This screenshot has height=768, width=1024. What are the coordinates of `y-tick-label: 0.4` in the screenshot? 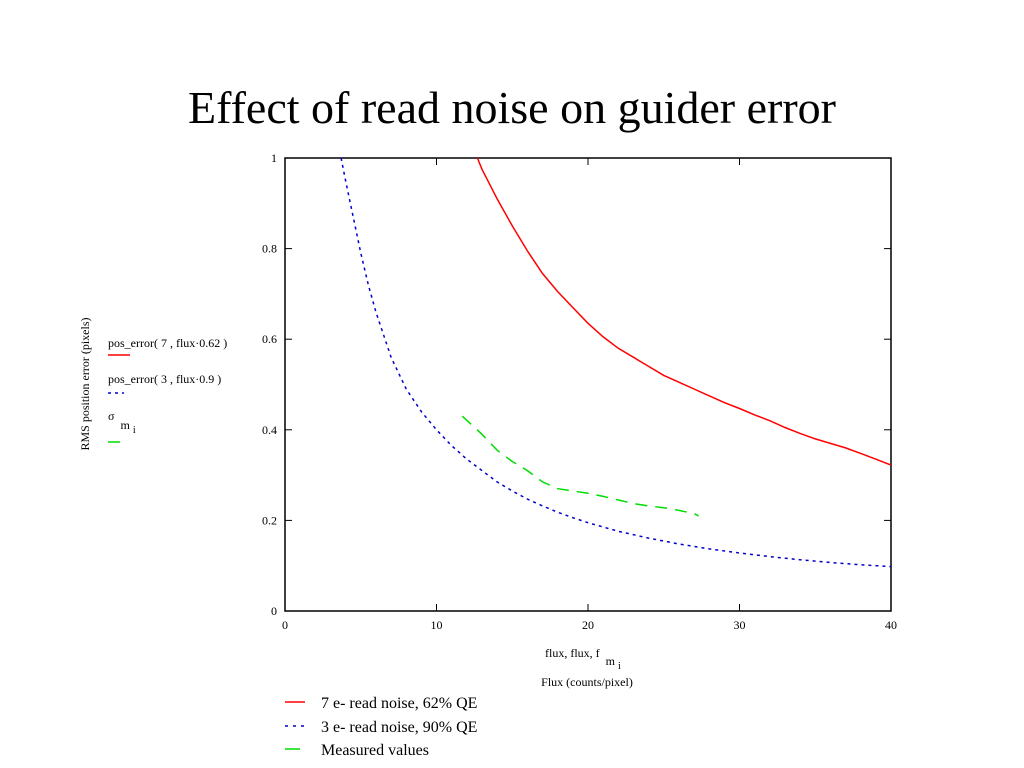 It's located at (269, 430).